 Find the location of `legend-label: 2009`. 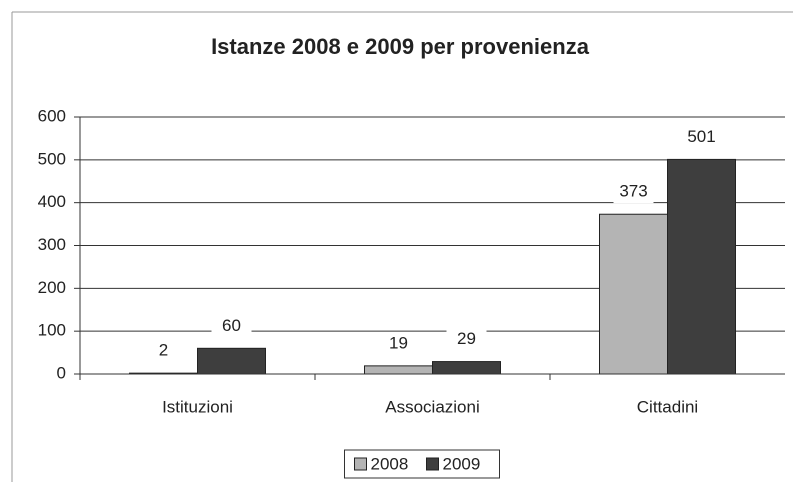

legend-label: 2009 is located at coordinates (462, 463).